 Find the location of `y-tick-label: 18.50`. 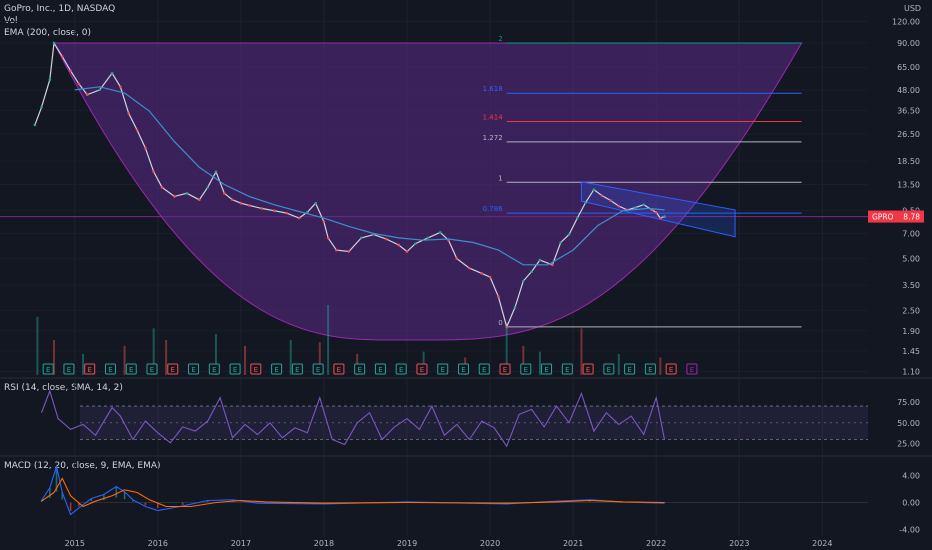

y-tick-label: 18.50 is located at coordinates (908, 161).